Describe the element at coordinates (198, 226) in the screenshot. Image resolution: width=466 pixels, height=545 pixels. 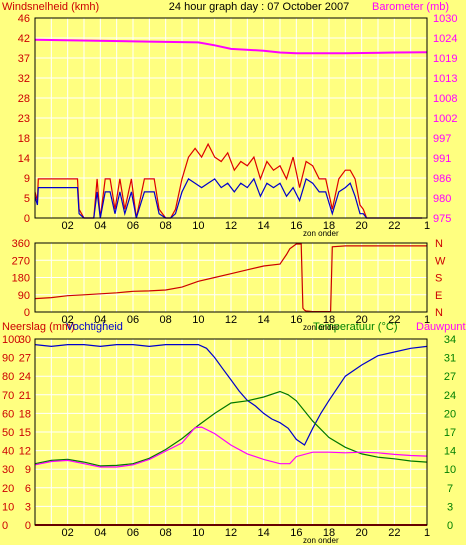
I see `x-tick-label-1: 10` at that location.